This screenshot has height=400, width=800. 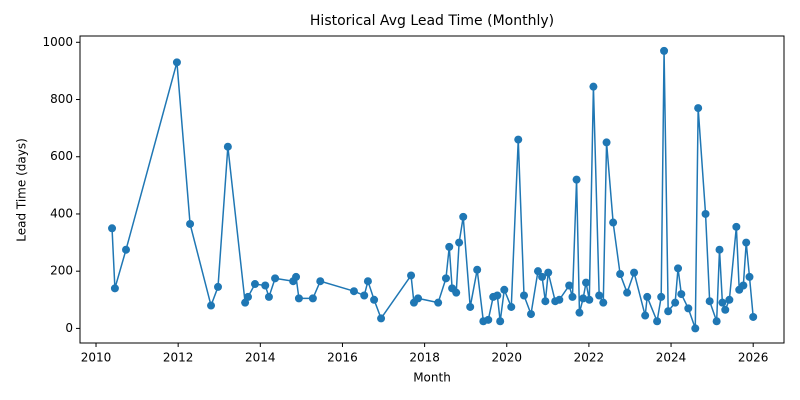 What do you see at coordinates (69, 328) in the screenshot?
I see `y-tick-label: 0` at bounding box center [69, 328].